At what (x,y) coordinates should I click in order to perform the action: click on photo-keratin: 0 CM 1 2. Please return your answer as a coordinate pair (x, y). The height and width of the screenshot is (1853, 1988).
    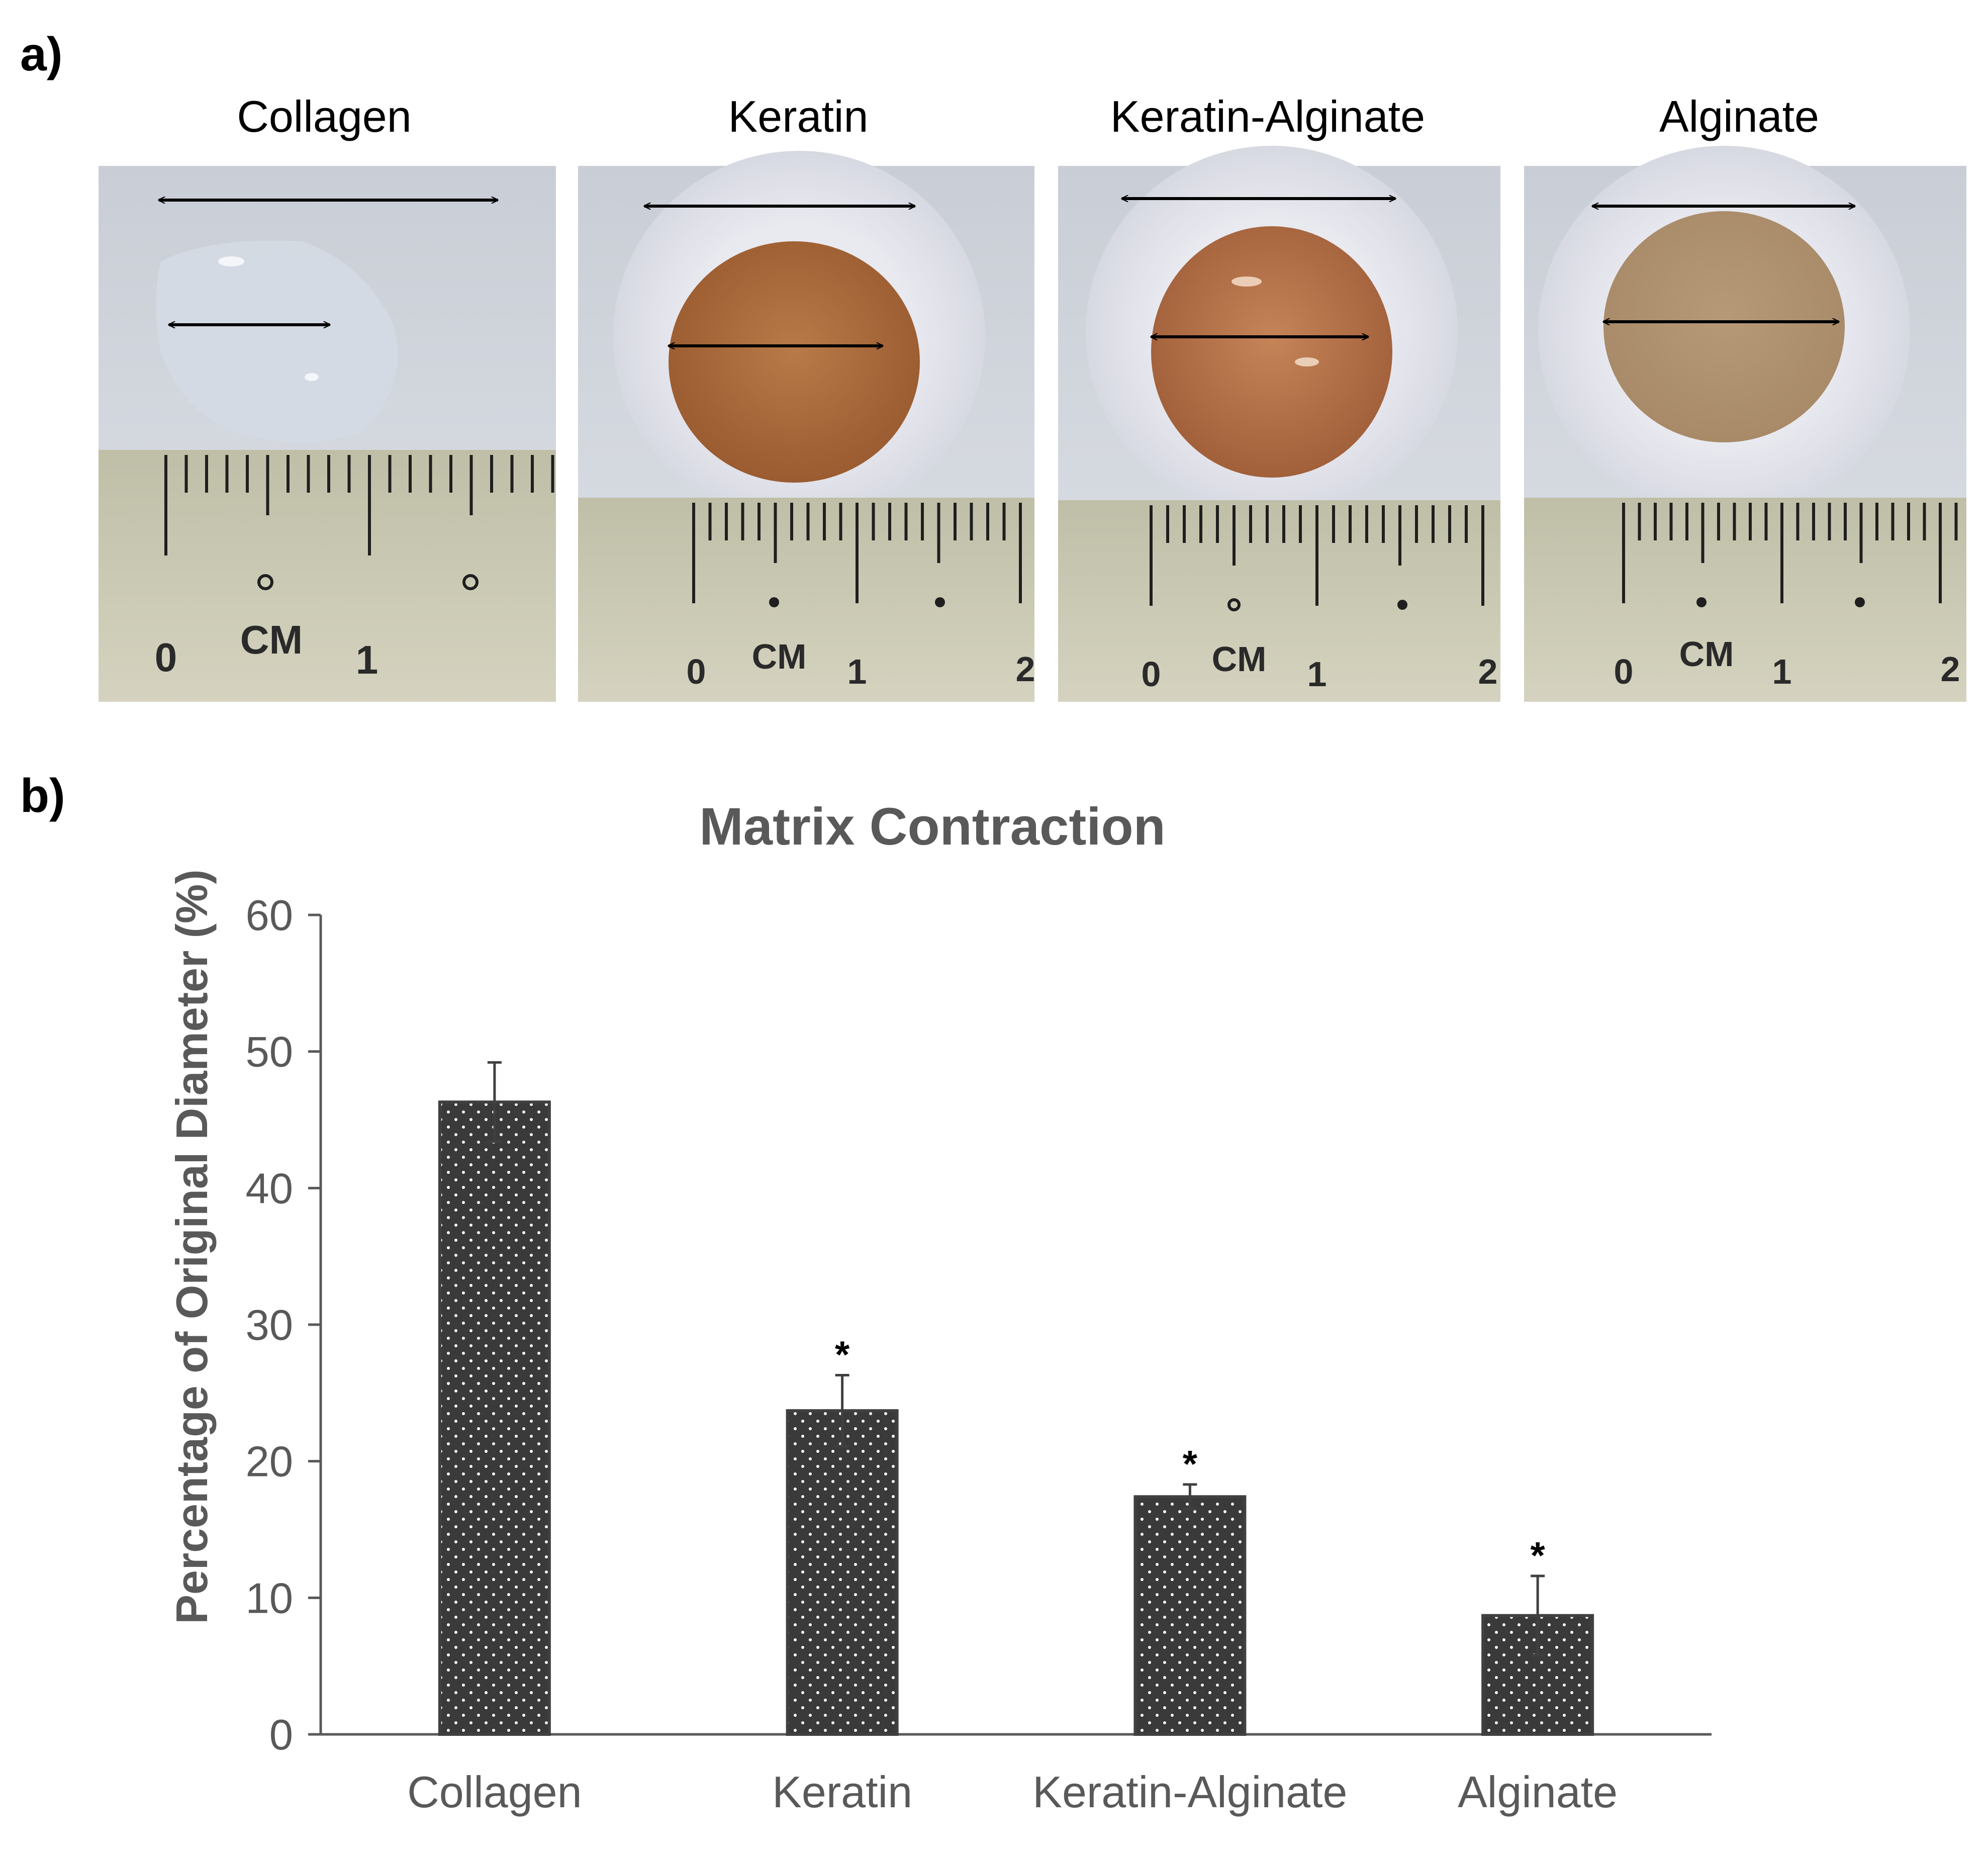
    Looking at the image, I should click on (806, 426).